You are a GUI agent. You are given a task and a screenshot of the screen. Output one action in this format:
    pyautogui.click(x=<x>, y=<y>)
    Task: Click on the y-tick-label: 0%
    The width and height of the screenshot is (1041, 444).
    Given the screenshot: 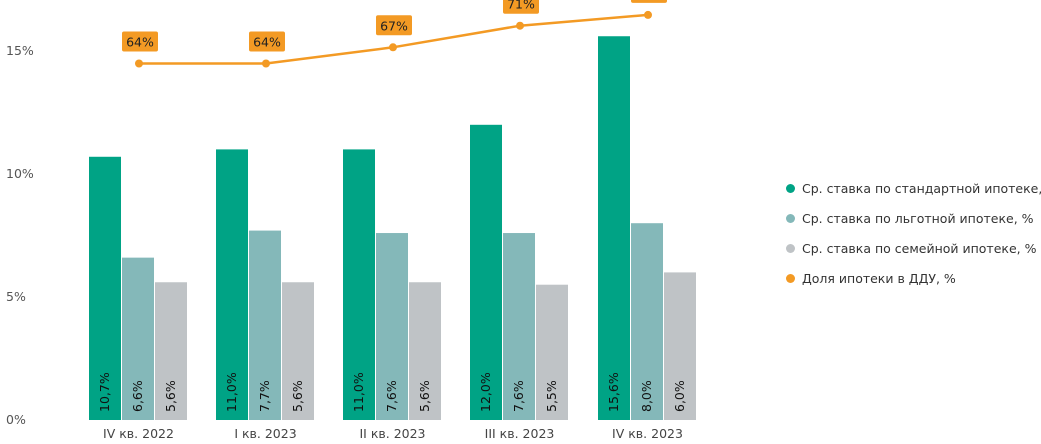 What is the action you would take?
    pyautogui.click(x=16, y=419)
    